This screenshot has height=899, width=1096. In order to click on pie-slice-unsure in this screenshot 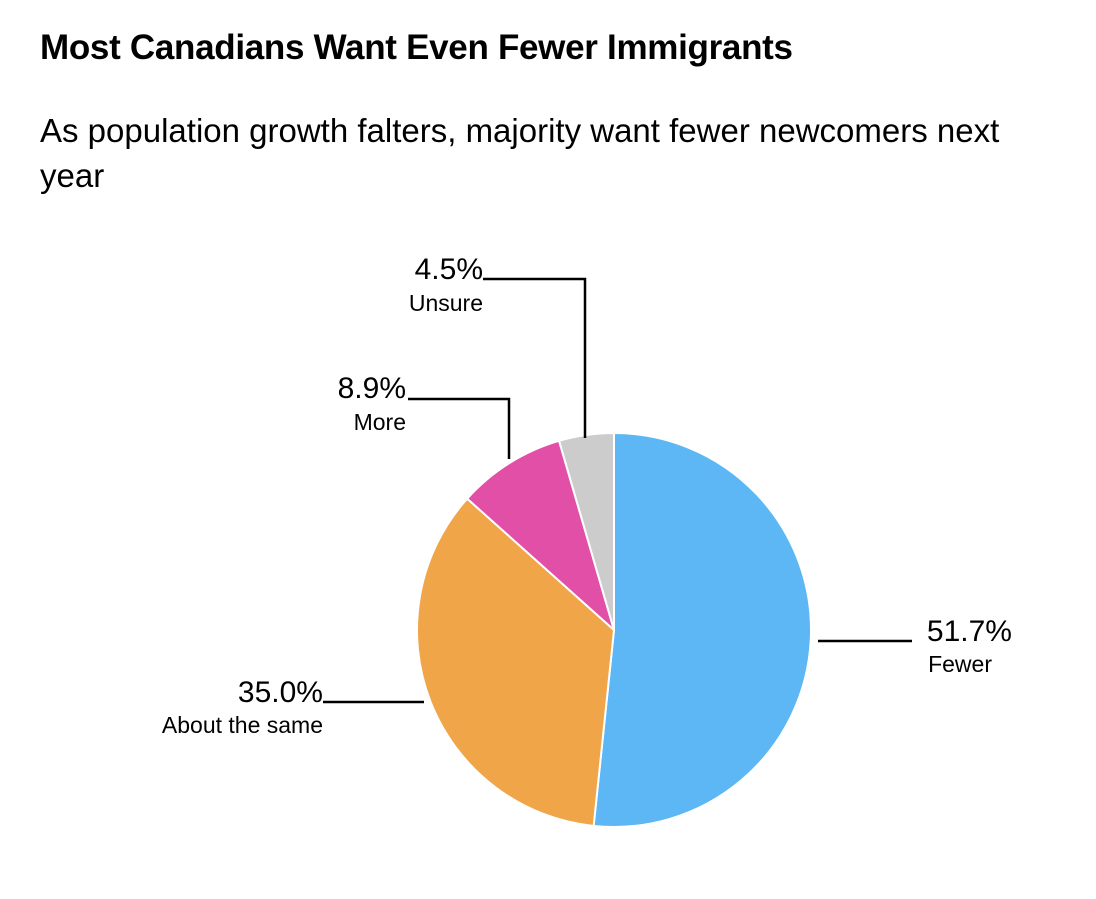, I will do `click(586, 531)`.